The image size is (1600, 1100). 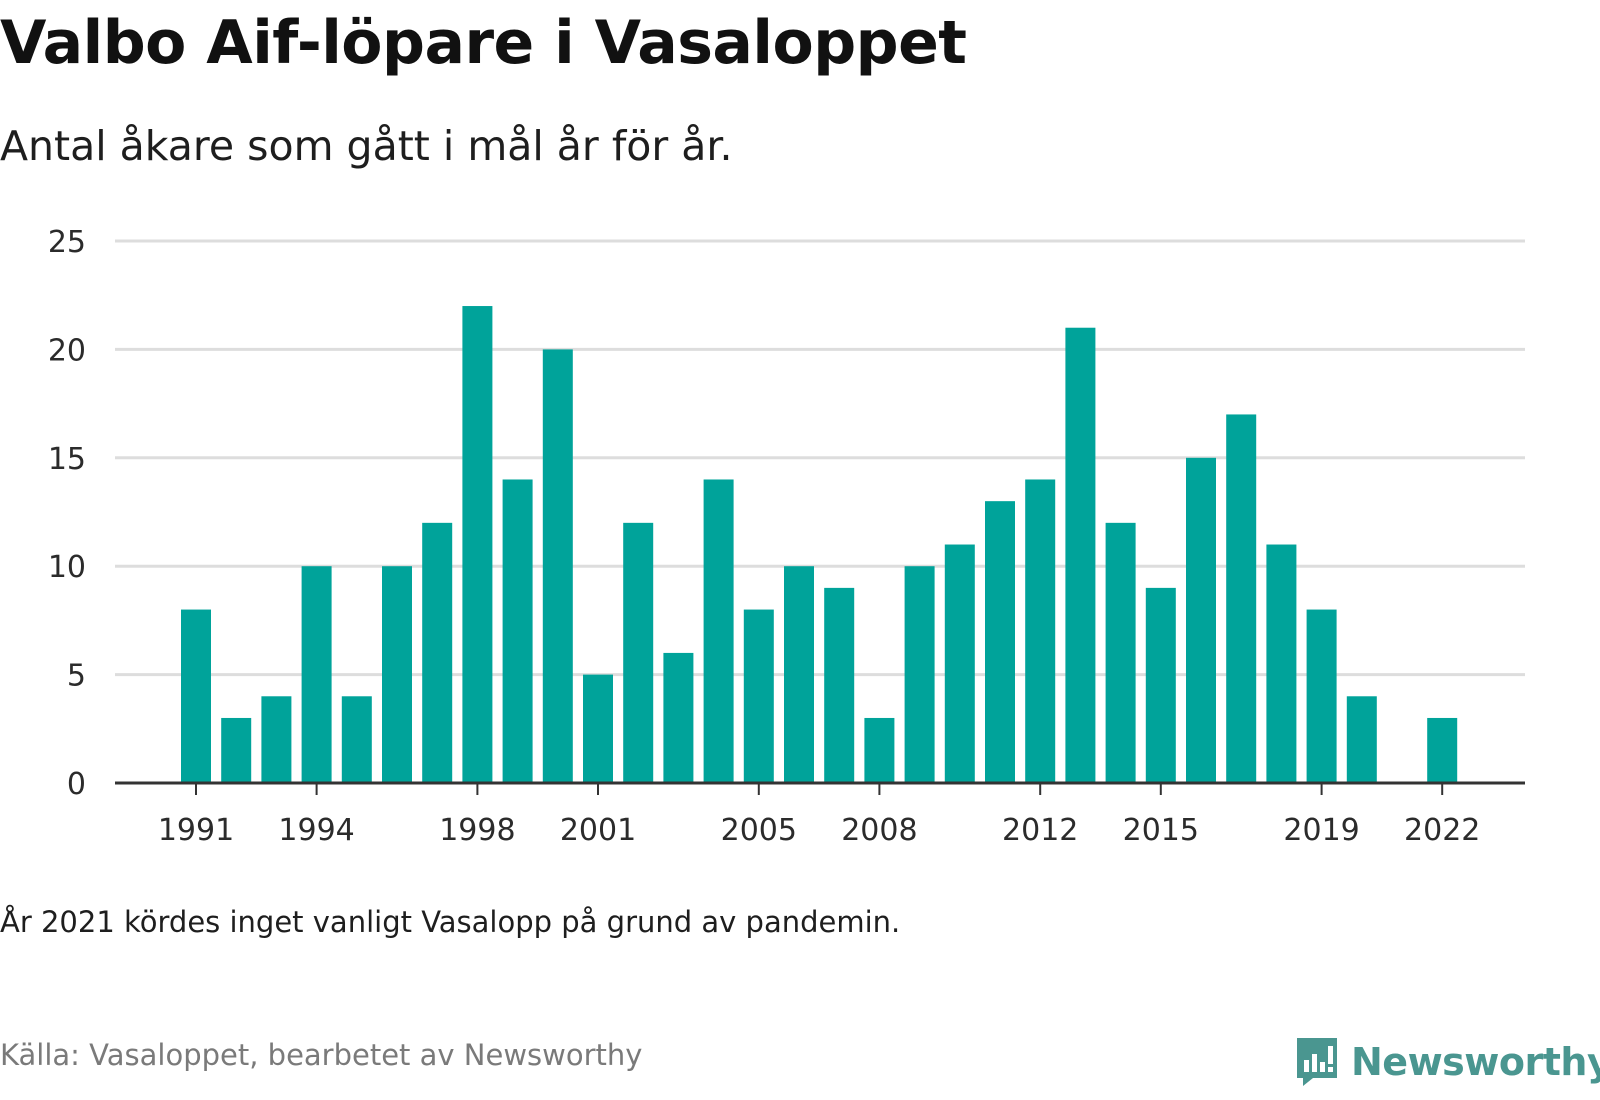 I want to click on bar-2003, so click(x=678, y=717).